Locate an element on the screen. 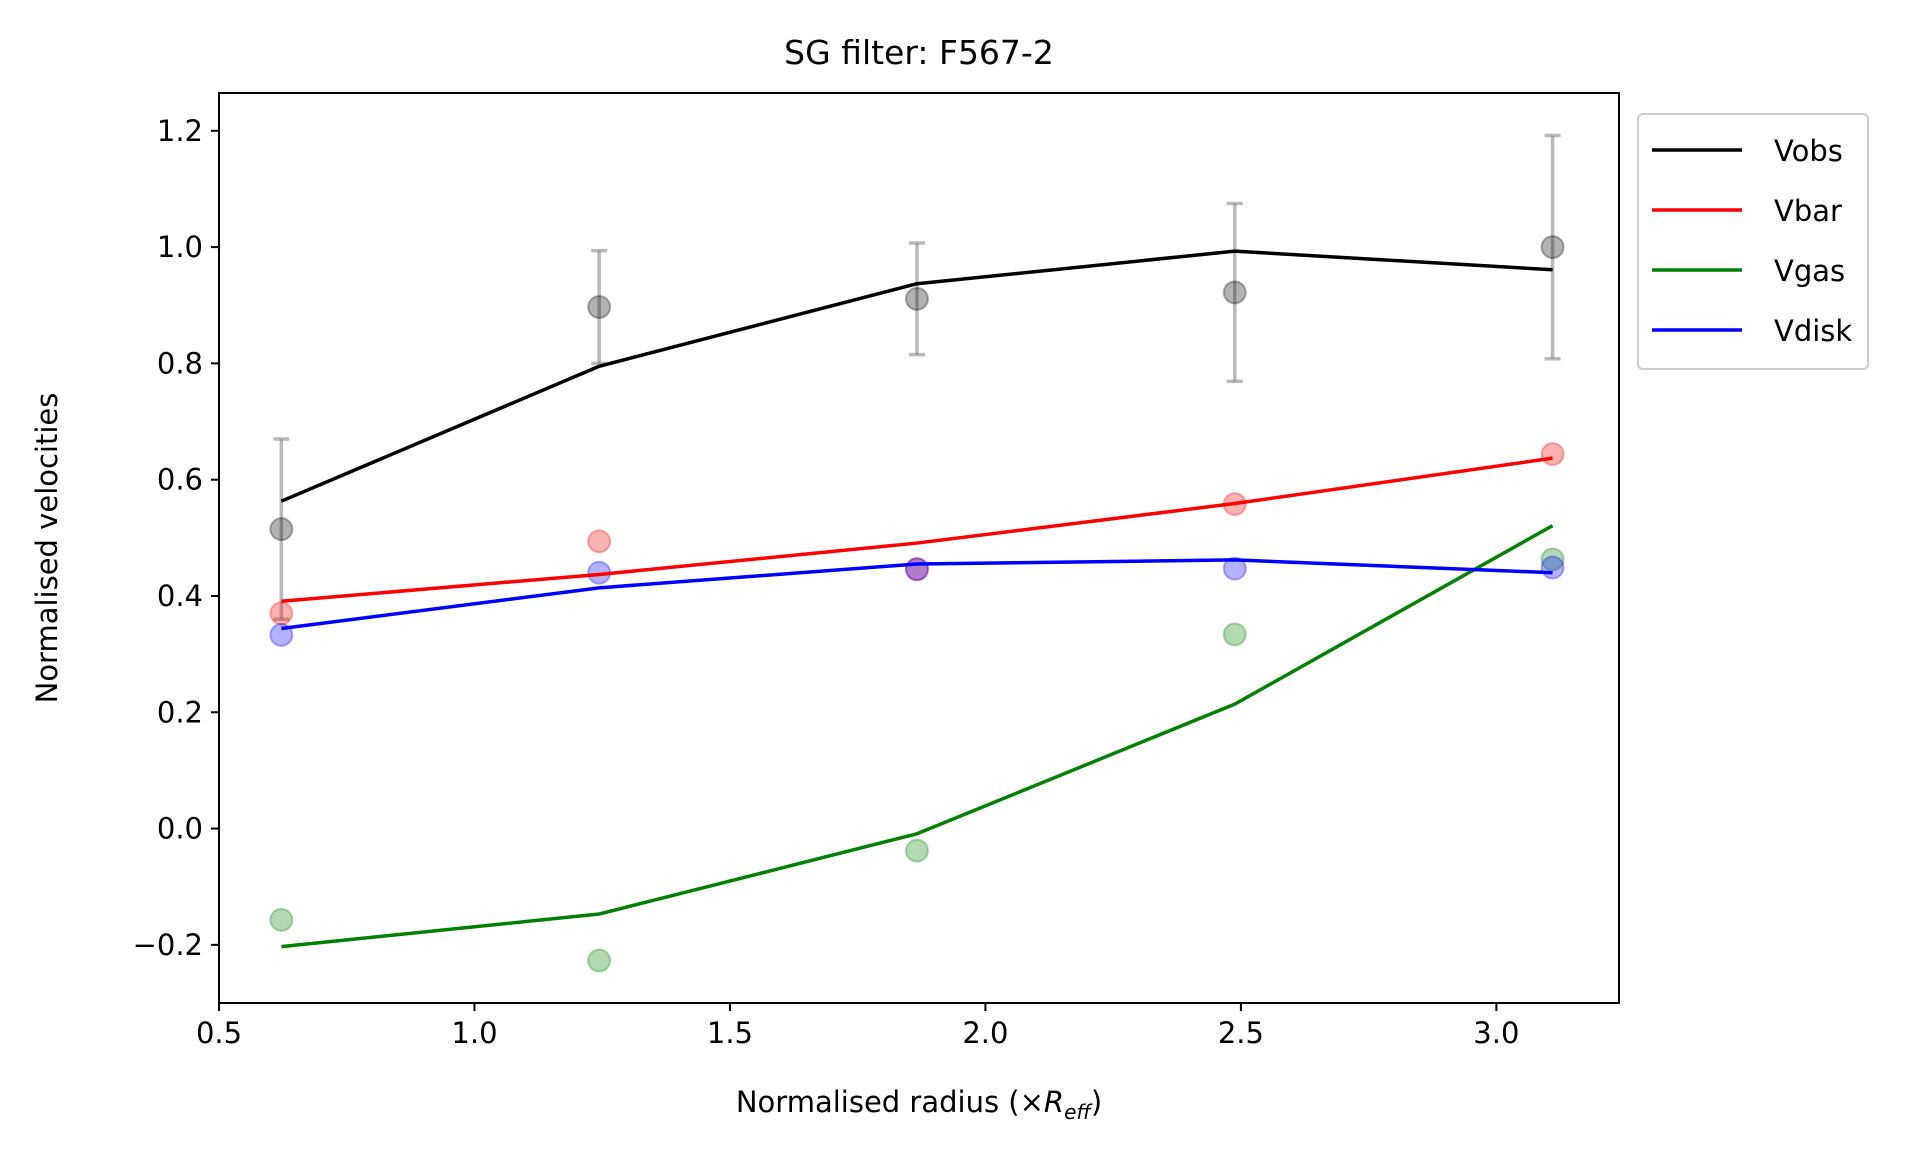 The width and height of the screenshot is (1925, 1155). y-tick-label: 0.0 is located at coordinates (180, 829).